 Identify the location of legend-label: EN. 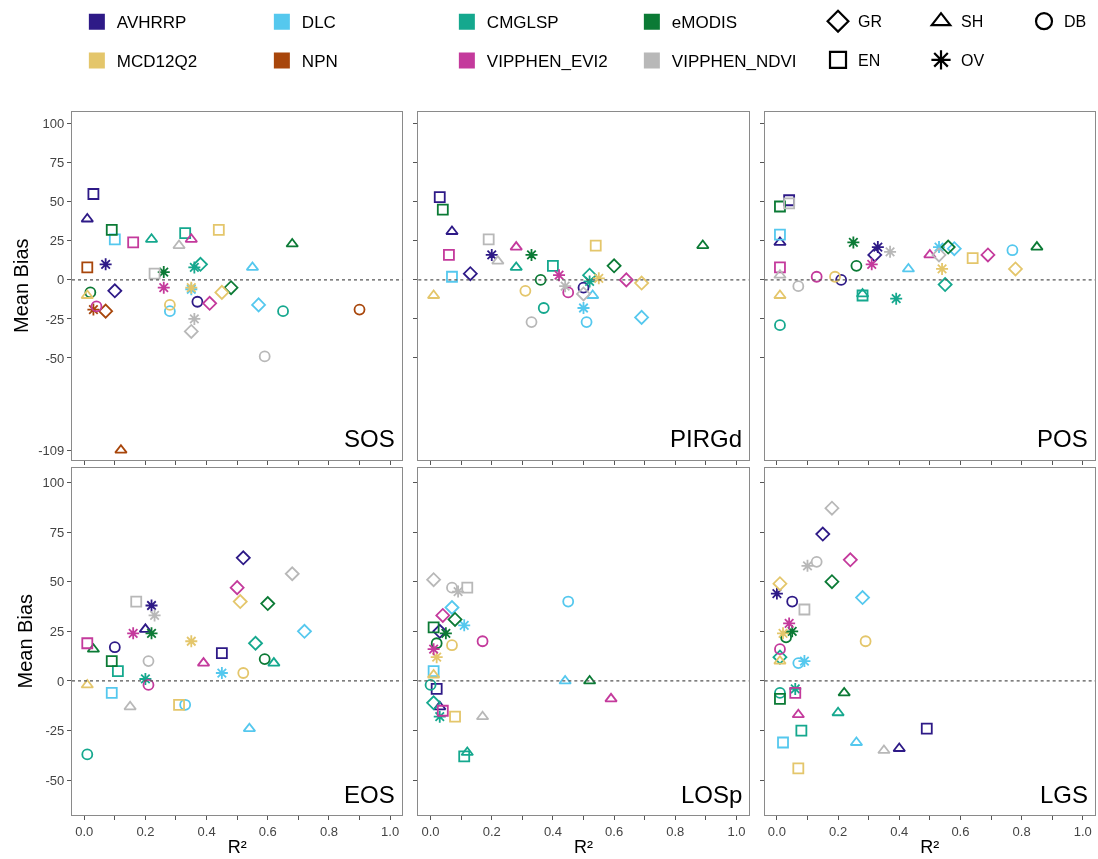
(869, 61).